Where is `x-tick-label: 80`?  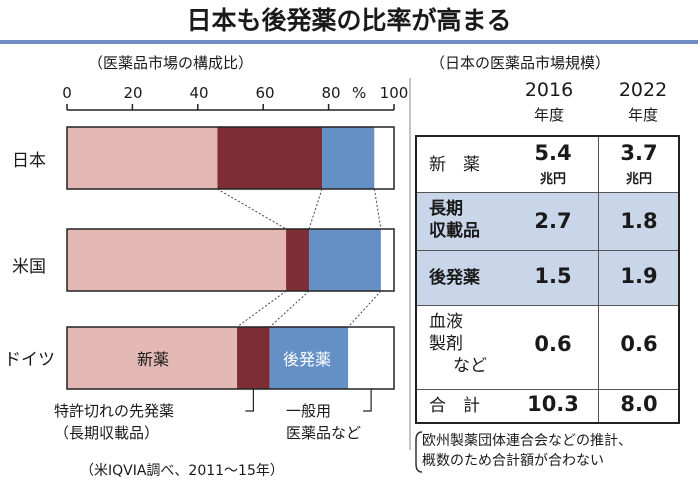 x-tick-label: 80 is located at coordinates (331, 93).